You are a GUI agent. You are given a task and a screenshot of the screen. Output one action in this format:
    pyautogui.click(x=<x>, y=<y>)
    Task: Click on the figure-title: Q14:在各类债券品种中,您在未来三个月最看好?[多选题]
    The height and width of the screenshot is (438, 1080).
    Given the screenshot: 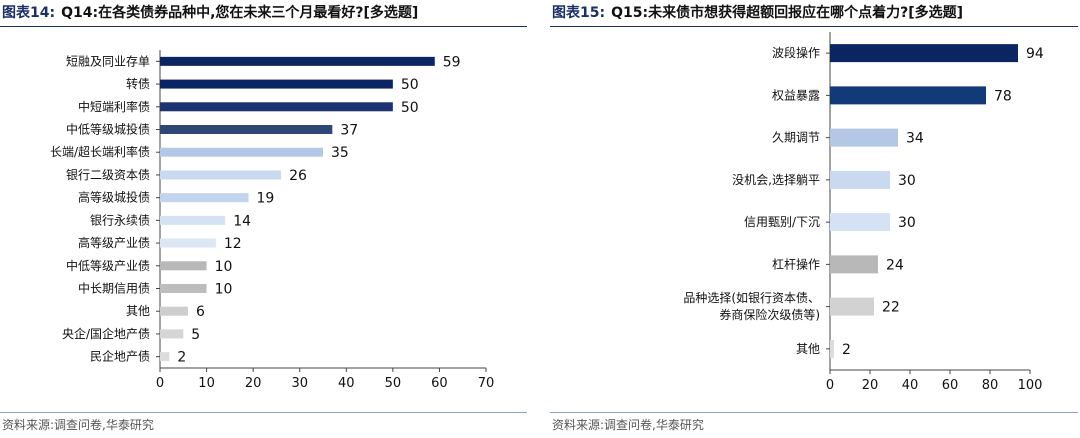 What is the action you would take?
    pyautogui.click(x=240, y=13)
    